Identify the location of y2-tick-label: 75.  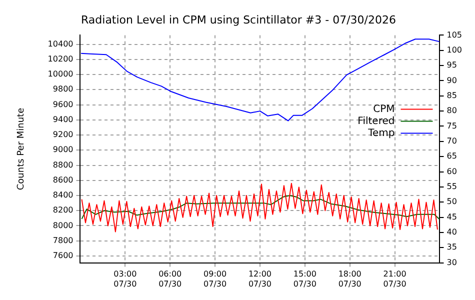
(451, 125).